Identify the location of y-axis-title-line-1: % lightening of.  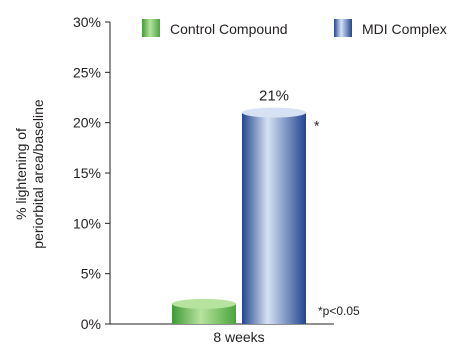
(21, 174).